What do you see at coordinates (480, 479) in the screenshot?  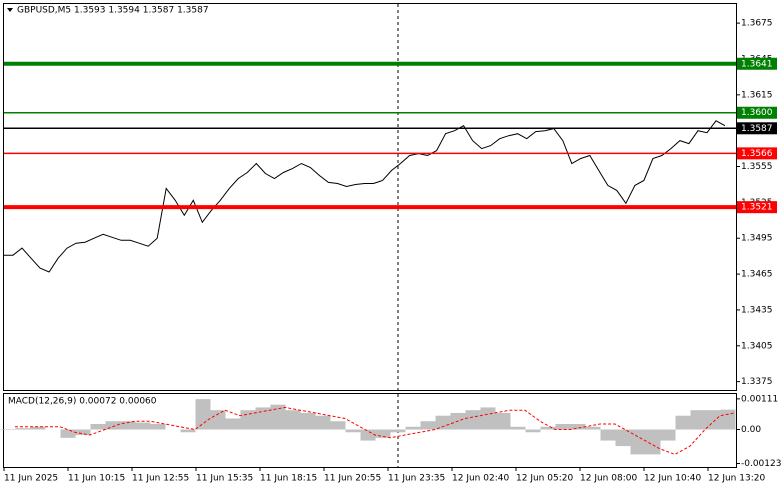 I see `x-tick-label: 12 Jun 02:40` at bounding box center [480, 479].